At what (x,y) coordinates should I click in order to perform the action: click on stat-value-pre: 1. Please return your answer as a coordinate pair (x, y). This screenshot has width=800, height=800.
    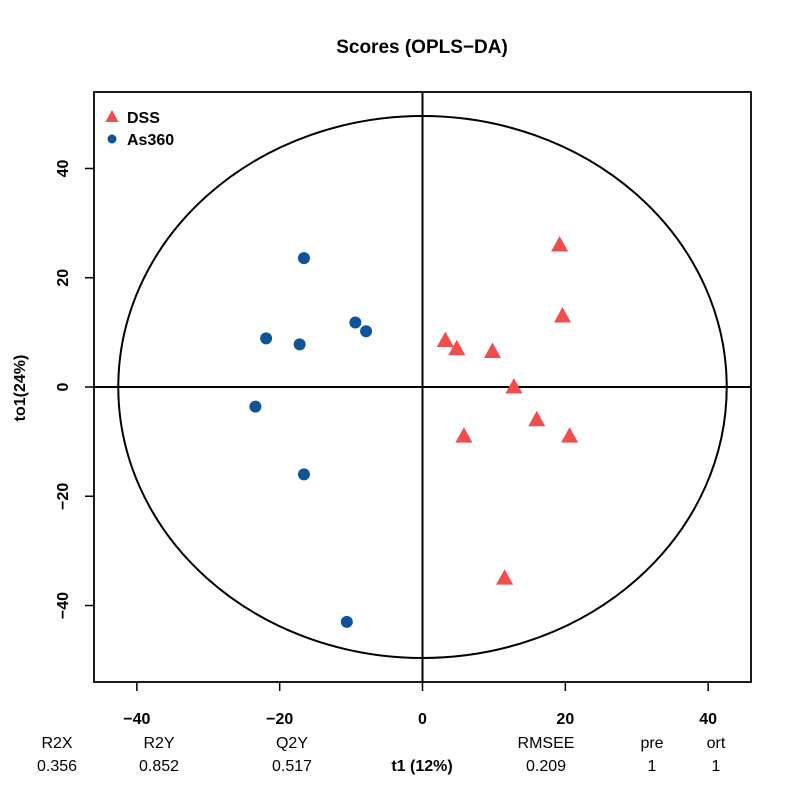
    Looking at the image, I should click on (652, 766).